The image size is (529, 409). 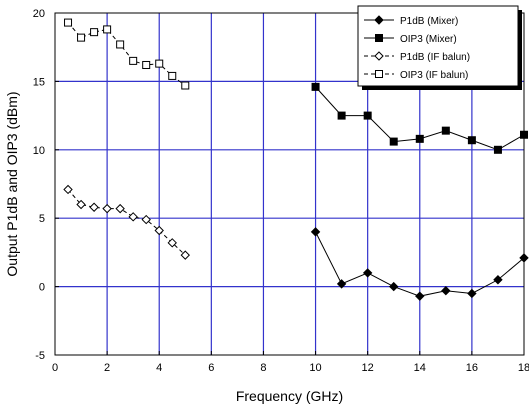 I want to click on y-axis-title: Output P1dB and OIP3 (dBm), so click(x=12, y=183).